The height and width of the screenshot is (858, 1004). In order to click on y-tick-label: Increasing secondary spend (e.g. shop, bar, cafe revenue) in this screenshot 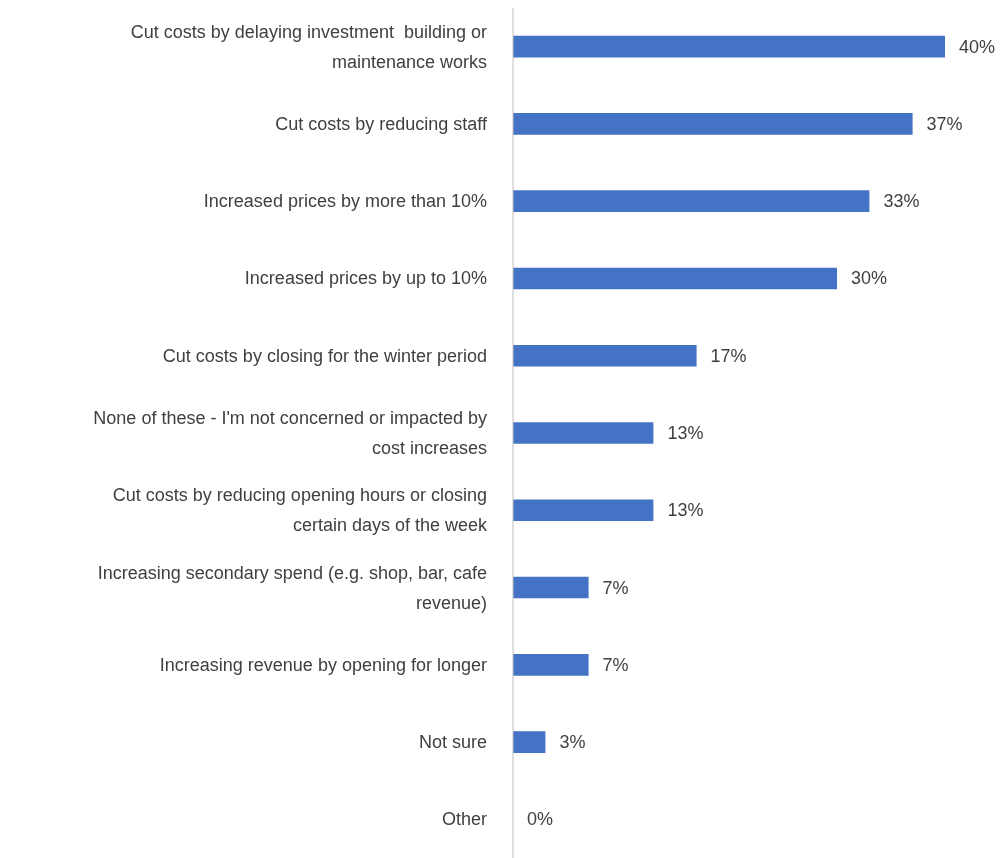, I will do `click(292, 587)`.